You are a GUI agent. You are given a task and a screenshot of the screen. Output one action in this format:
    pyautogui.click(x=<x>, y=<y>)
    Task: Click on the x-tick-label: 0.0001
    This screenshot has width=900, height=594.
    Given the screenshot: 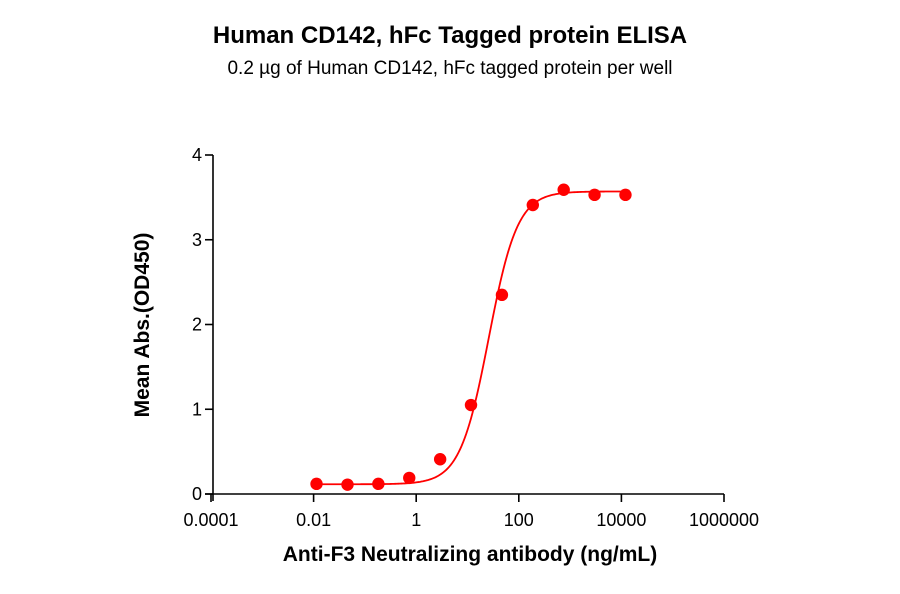 What is the action you would take?
    pyautogui.click(x=210, y=520)
    